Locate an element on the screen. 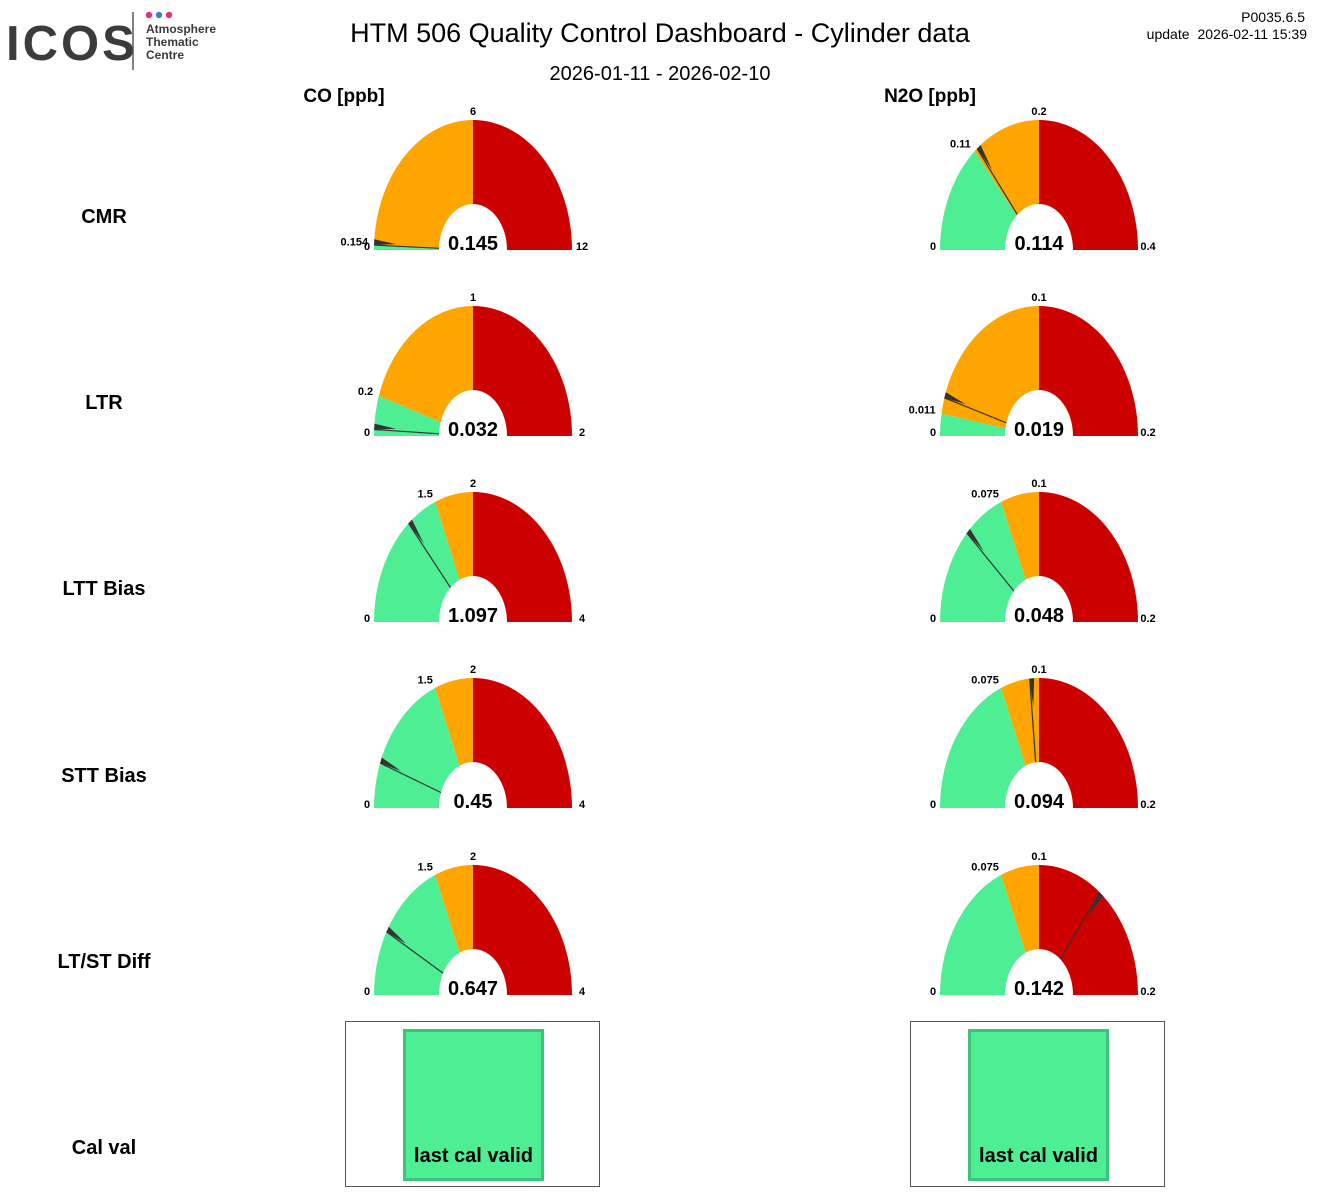  cal-val-box-co: last cal valid is located at coordinates (472, 1104).